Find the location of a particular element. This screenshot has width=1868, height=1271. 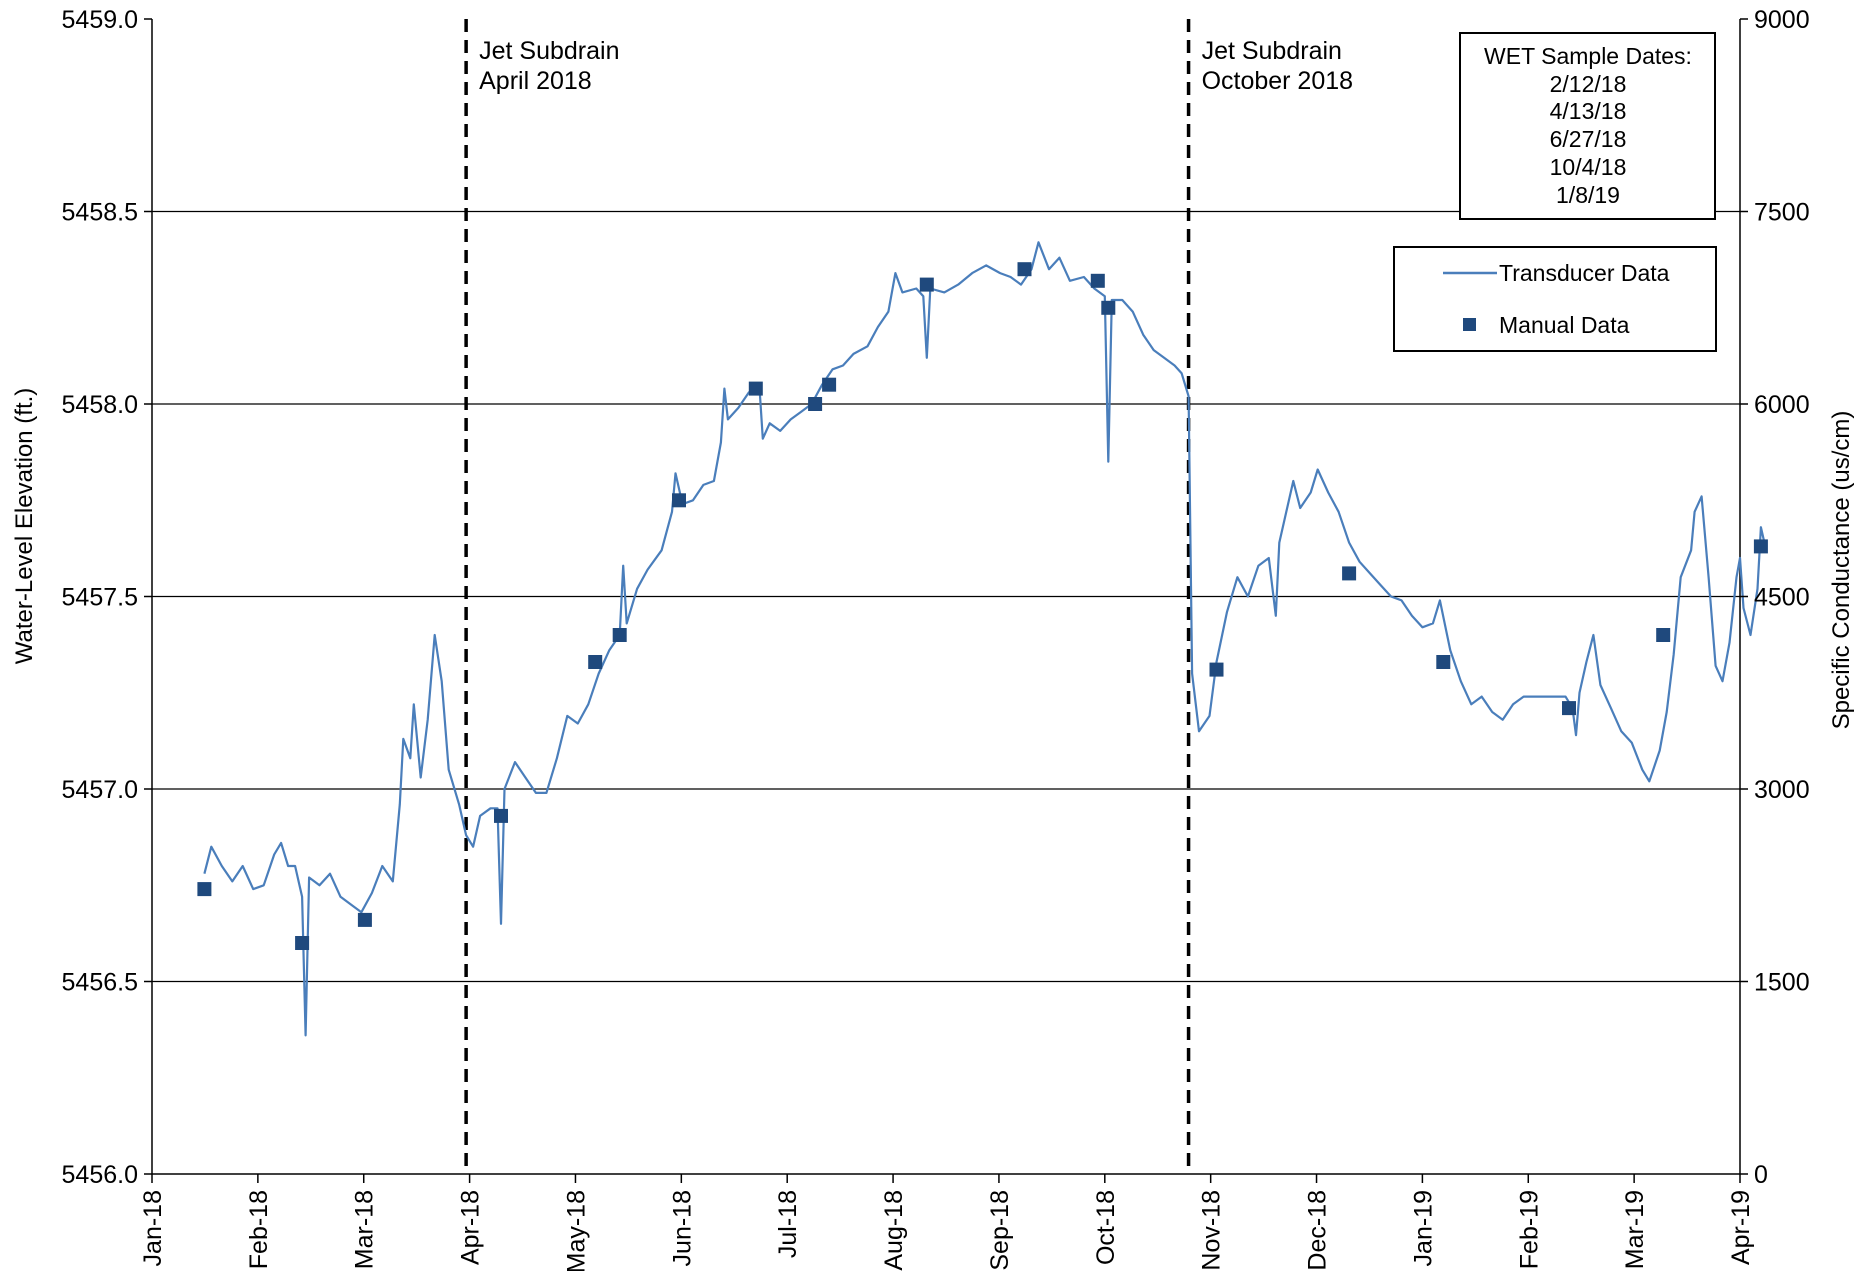

x-tick-label: Jan-19 is located at coordinates (1423, 1228).